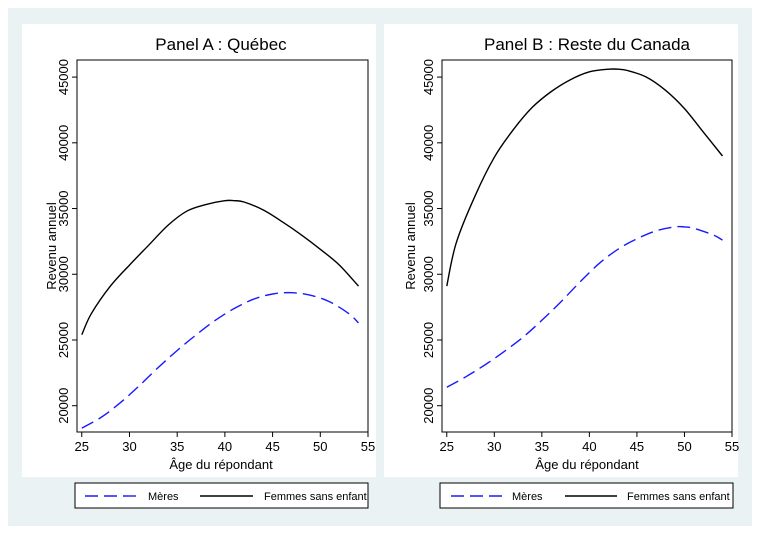 Image resolution: width=760 pixels, height=534 pixels. What do you see at coordinates (494, 446) in the screenshot?
I see `panel-b-x-tick-label: 30` at bounding box center [494, 446].